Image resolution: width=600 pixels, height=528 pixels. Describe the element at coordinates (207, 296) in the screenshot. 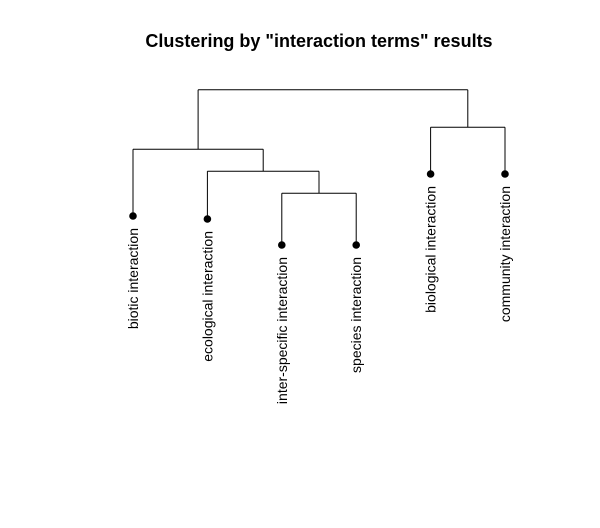

I see `leaf-label: ecological interaction` at that location.